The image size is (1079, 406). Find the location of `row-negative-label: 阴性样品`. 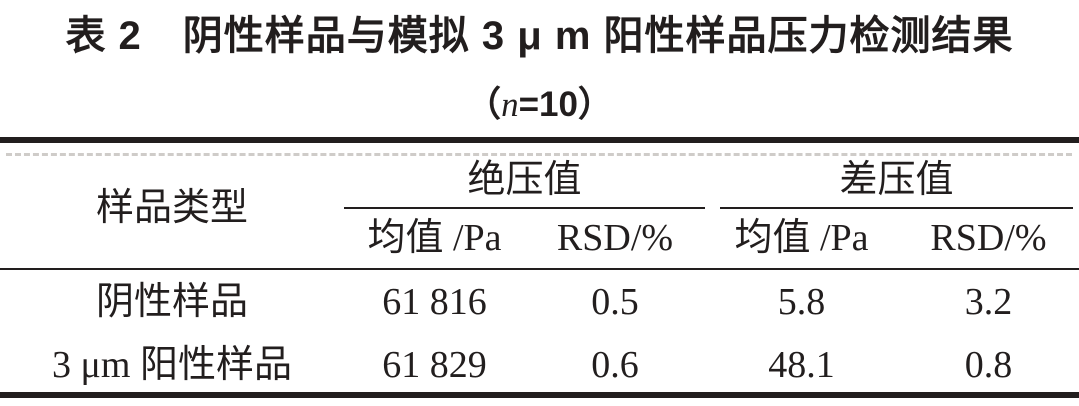

row-negative-label: 阴性样品 is located at coordinates (171, 302).